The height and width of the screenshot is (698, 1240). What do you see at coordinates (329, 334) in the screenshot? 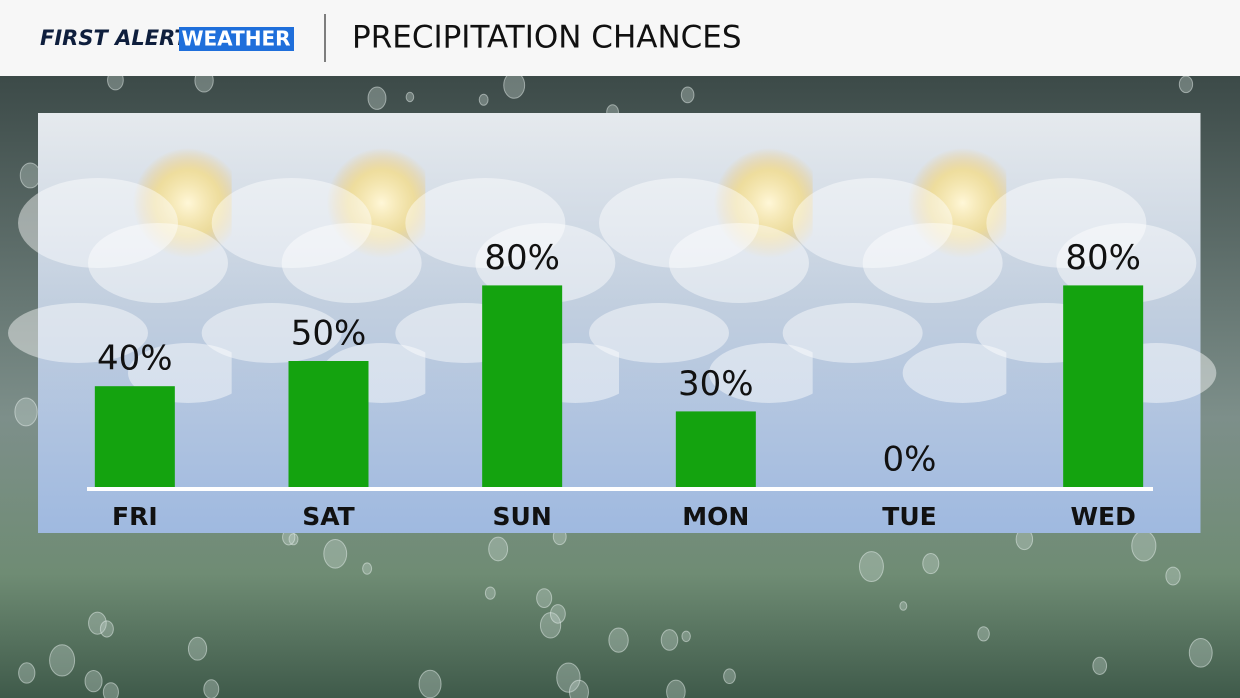
I see `value-label: 50%` at bounding box center [329, 334].